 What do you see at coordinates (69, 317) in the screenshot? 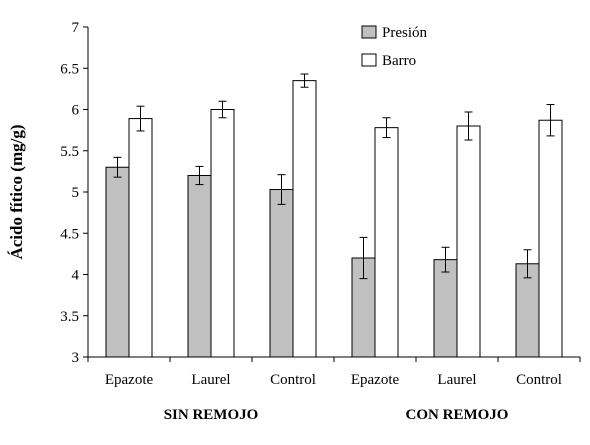
I see `y-tick-label: 3.5` at bounding box center [69, 317].